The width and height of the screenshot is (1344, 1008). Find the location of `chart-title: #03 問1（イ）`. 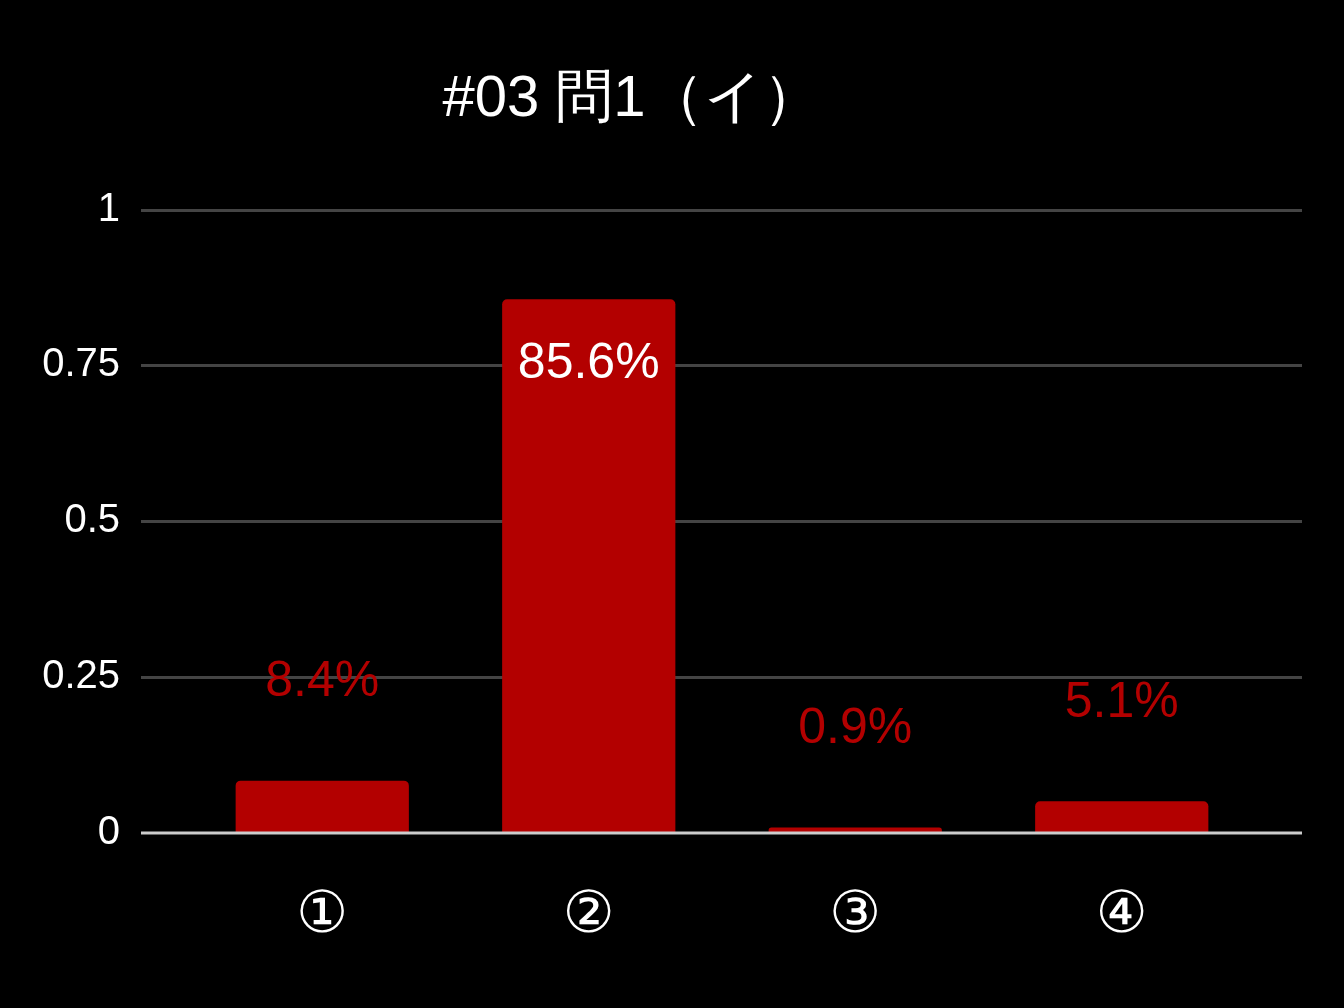

chart-title: #03 問1（イ） is located at coordinates (631, 95).